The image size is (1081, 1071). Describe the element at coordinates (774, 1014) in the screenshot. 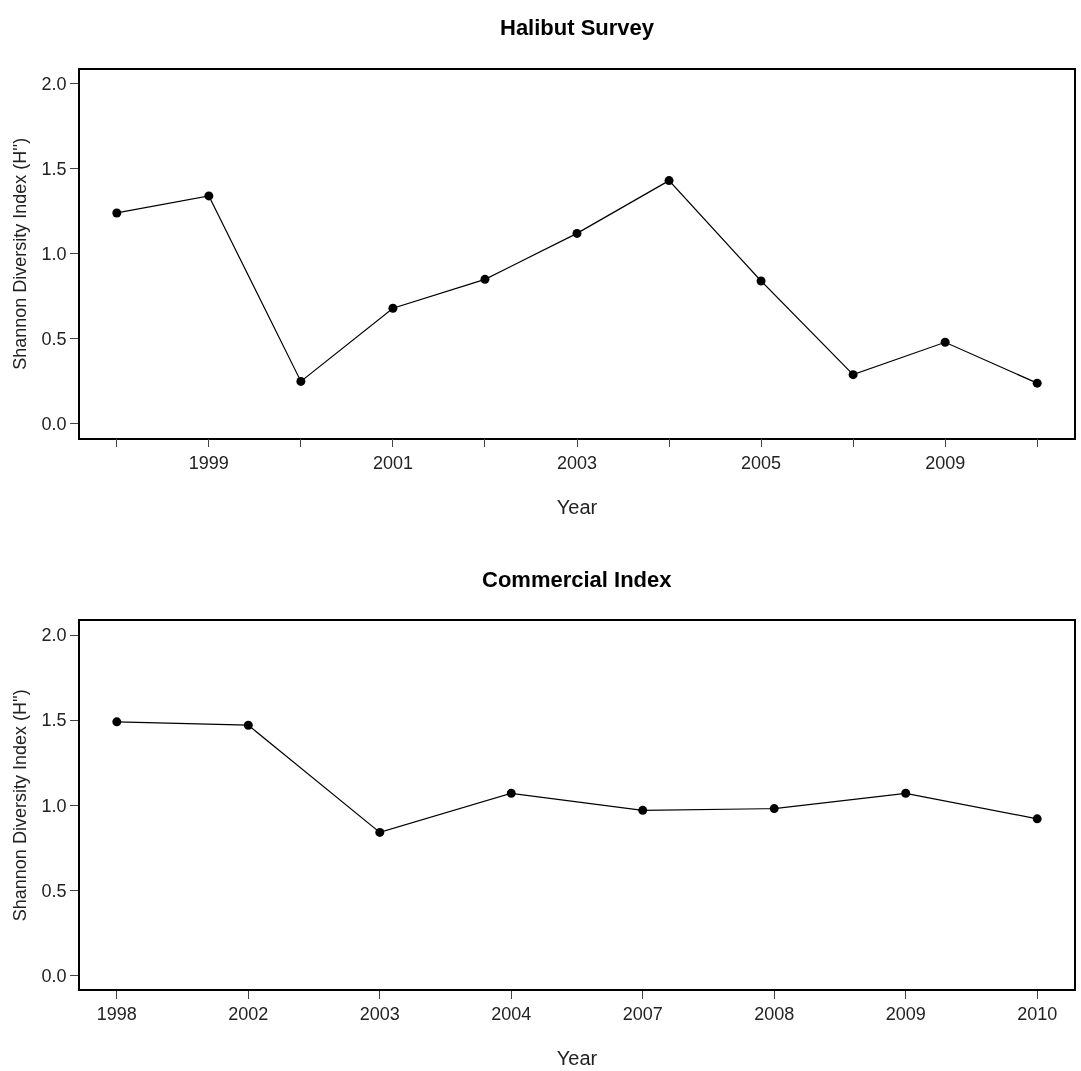

I see `x-tick-label: 2008` at that location.